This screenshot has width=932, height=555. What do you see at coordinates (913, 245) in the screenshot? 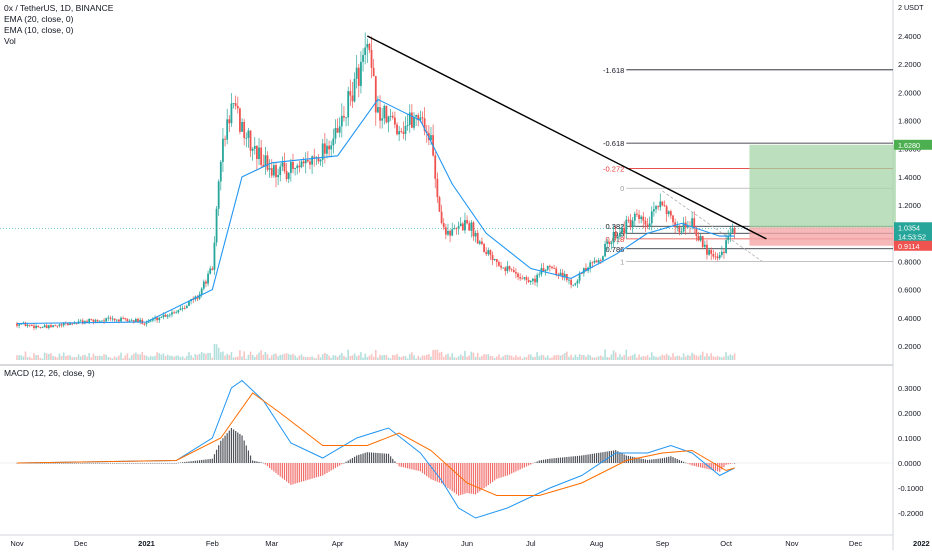
I see `price-label-box` at bounding box center [913, 245].